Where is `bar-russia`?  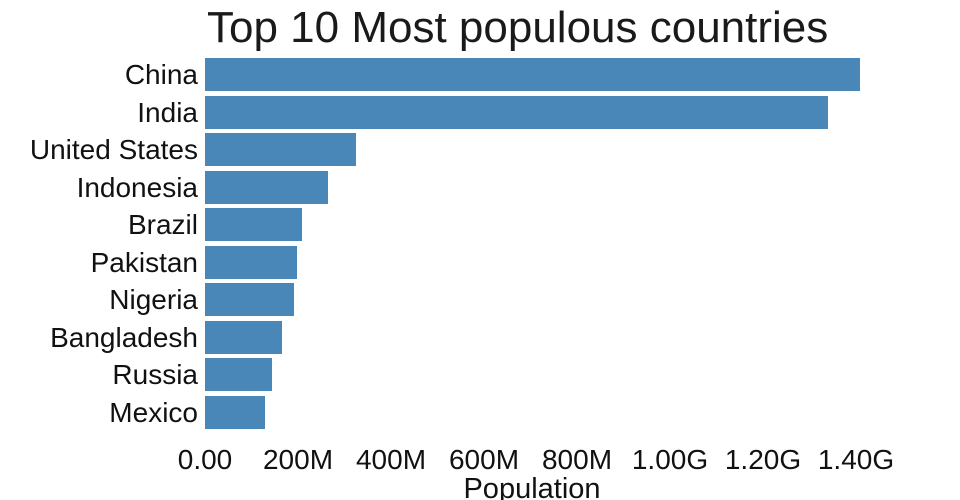
bar-russia is located at coordinates (238, 374).